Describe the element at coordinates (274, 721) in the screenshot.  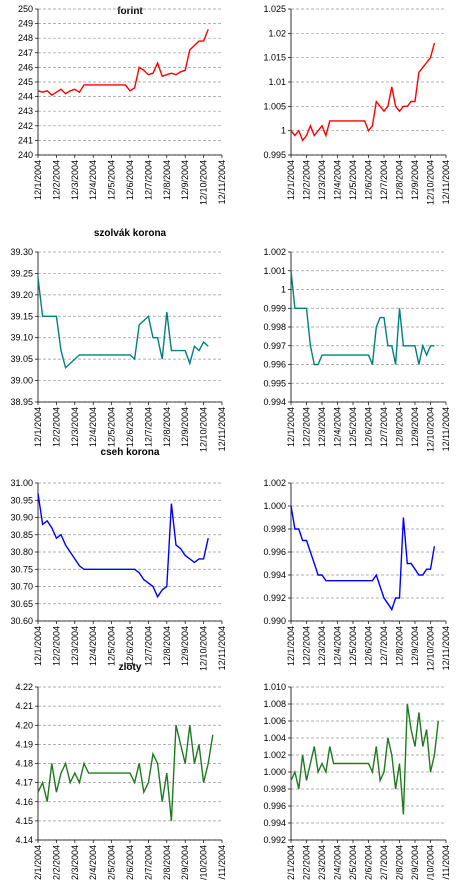
I see `y-tick-label: 1.006` at that location.